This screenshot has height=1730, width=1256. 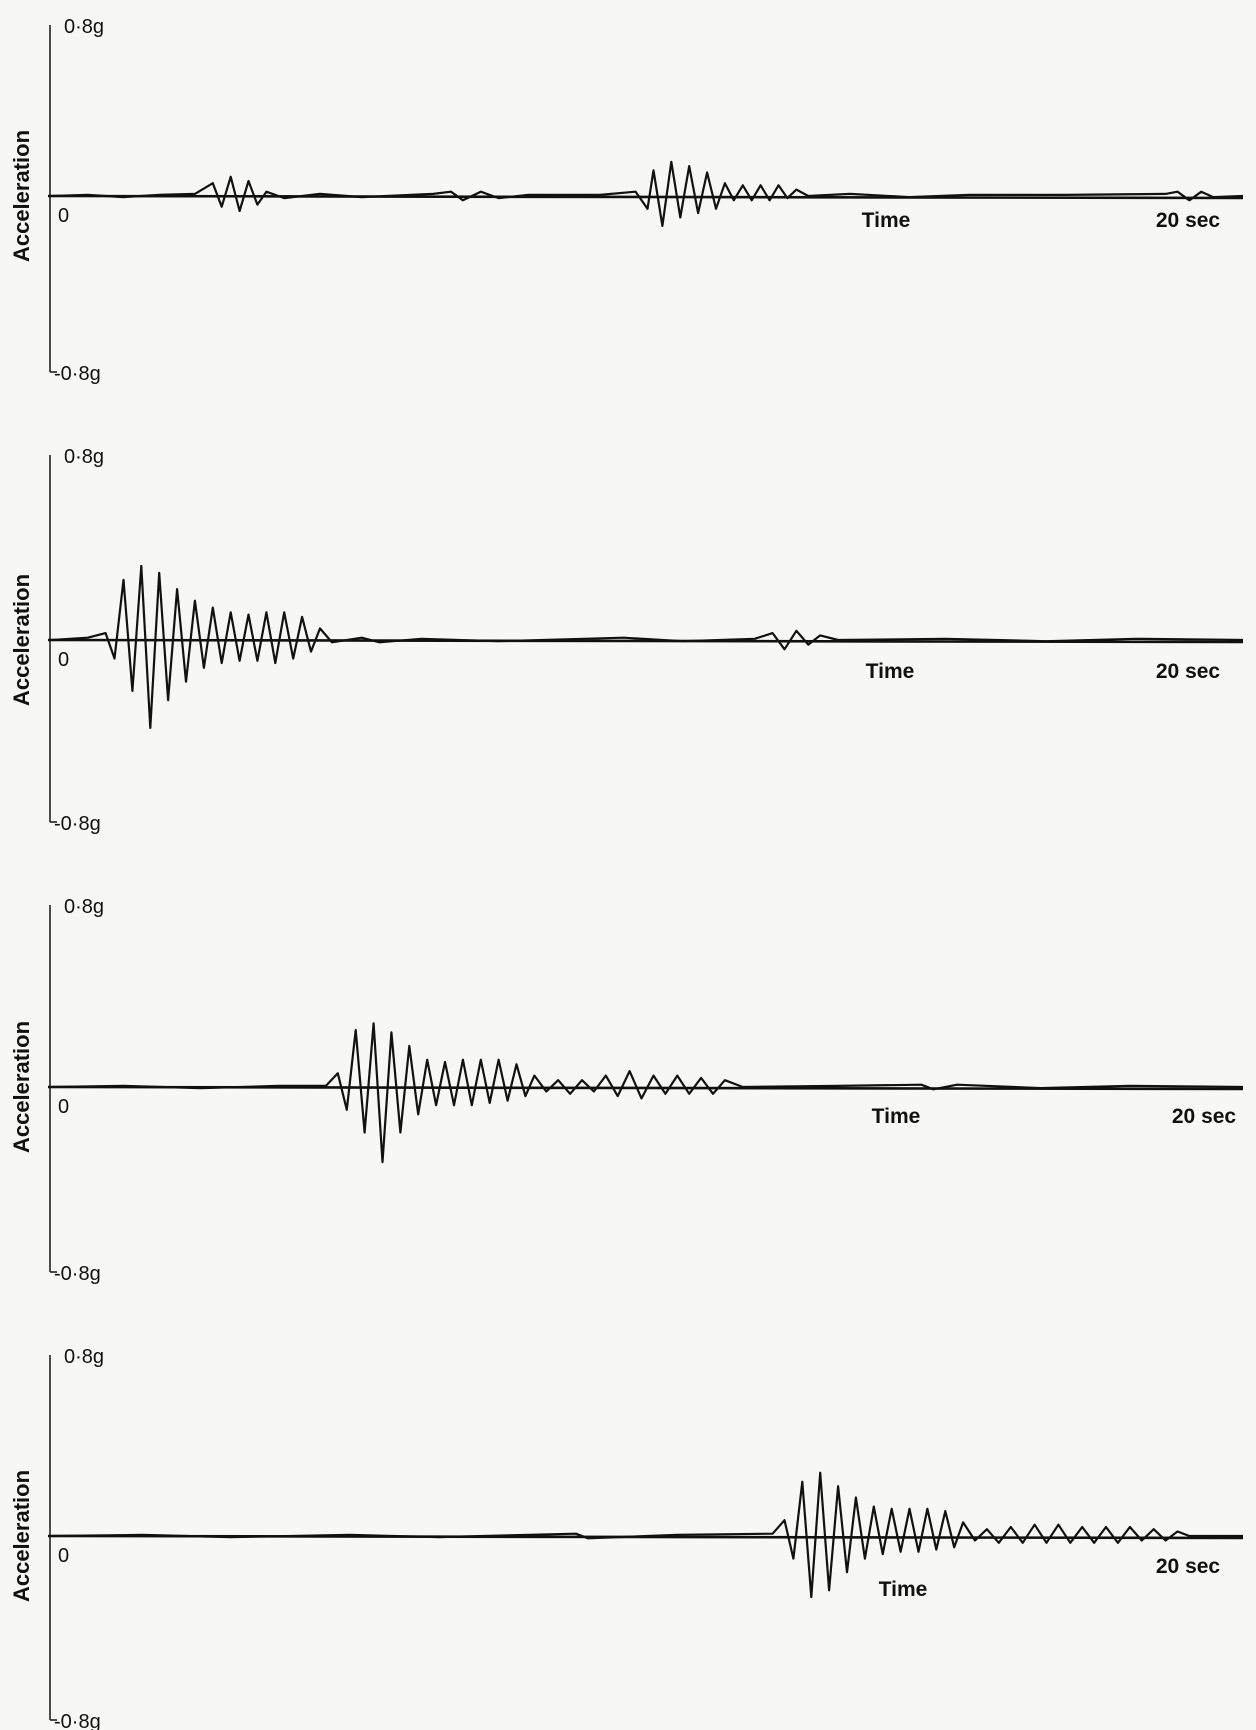 I want to click on x-axis, so click(x=645, y=197).